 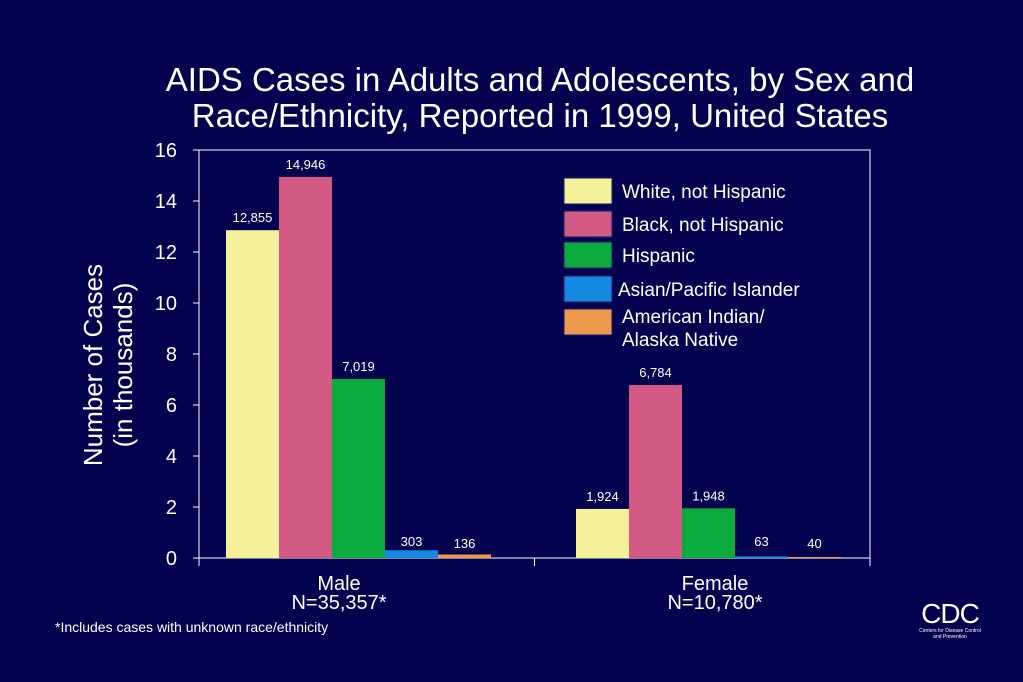 I want to click on bar-data-label: 40, so click(x=814, y=543).